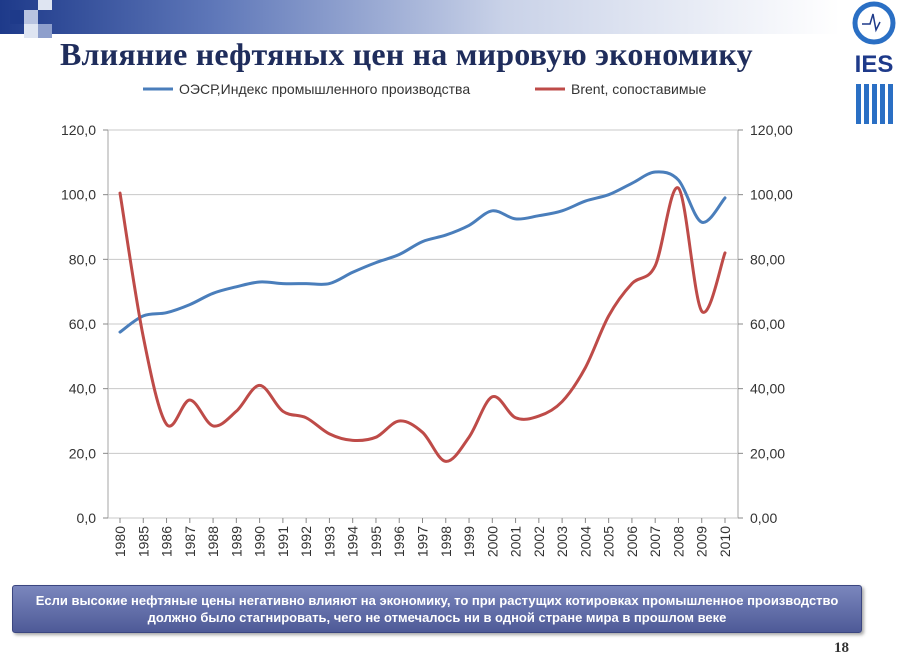  What do you see at coordinates (725, 541) in the screenshot?
I see `x-tick-label: 2010` at bounding box center [725, 541].